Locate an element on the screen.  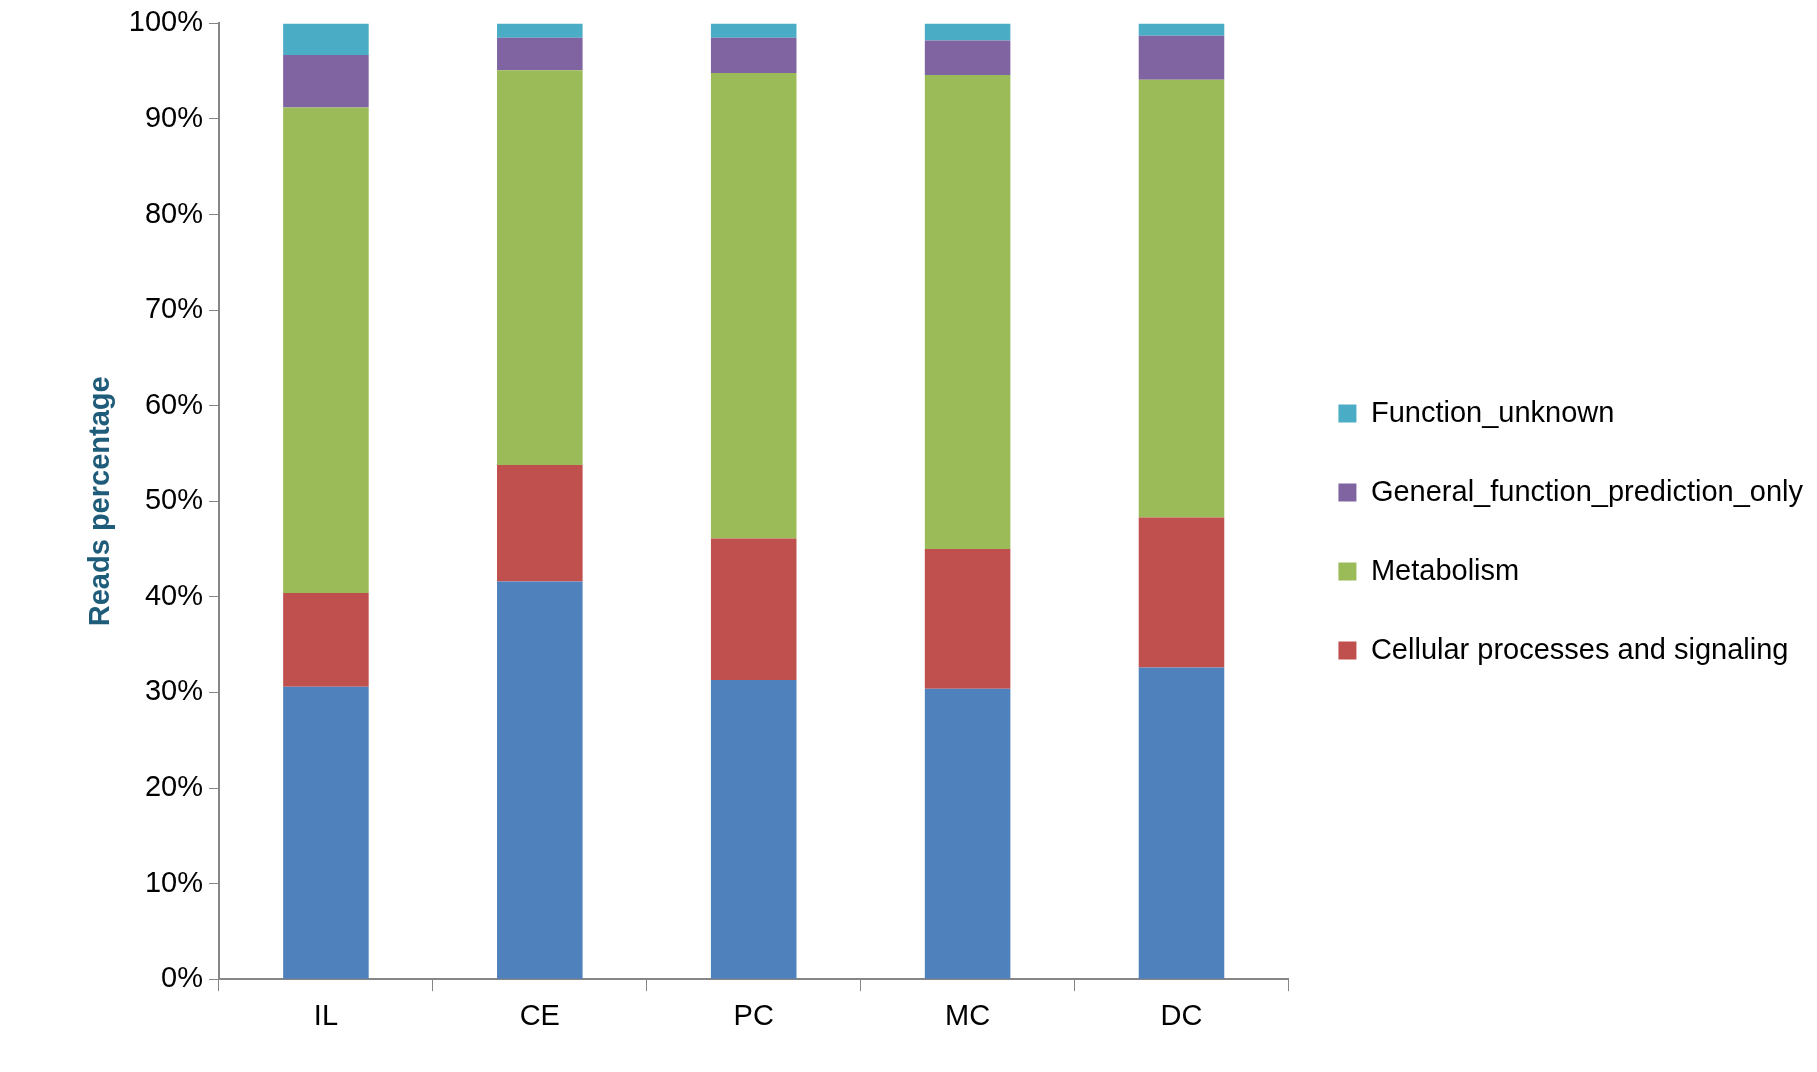
y-tick-label: 20% is located at coordinates (173, 786).